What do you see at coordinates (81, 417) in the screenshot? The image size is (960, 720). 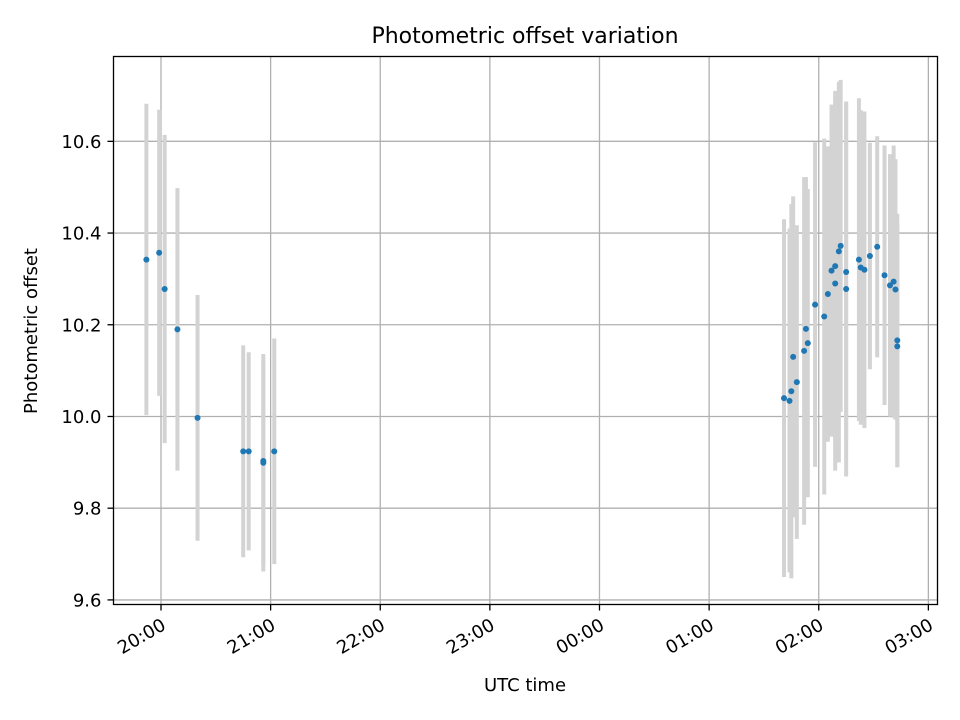 I see `y-tick-label: 10.0` at bounding box center [81, 417].